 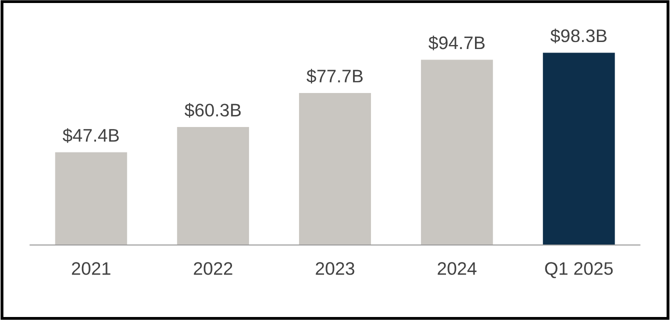 I want to click on x-tick-label: Q1 2025, so click(x=579, y=270).